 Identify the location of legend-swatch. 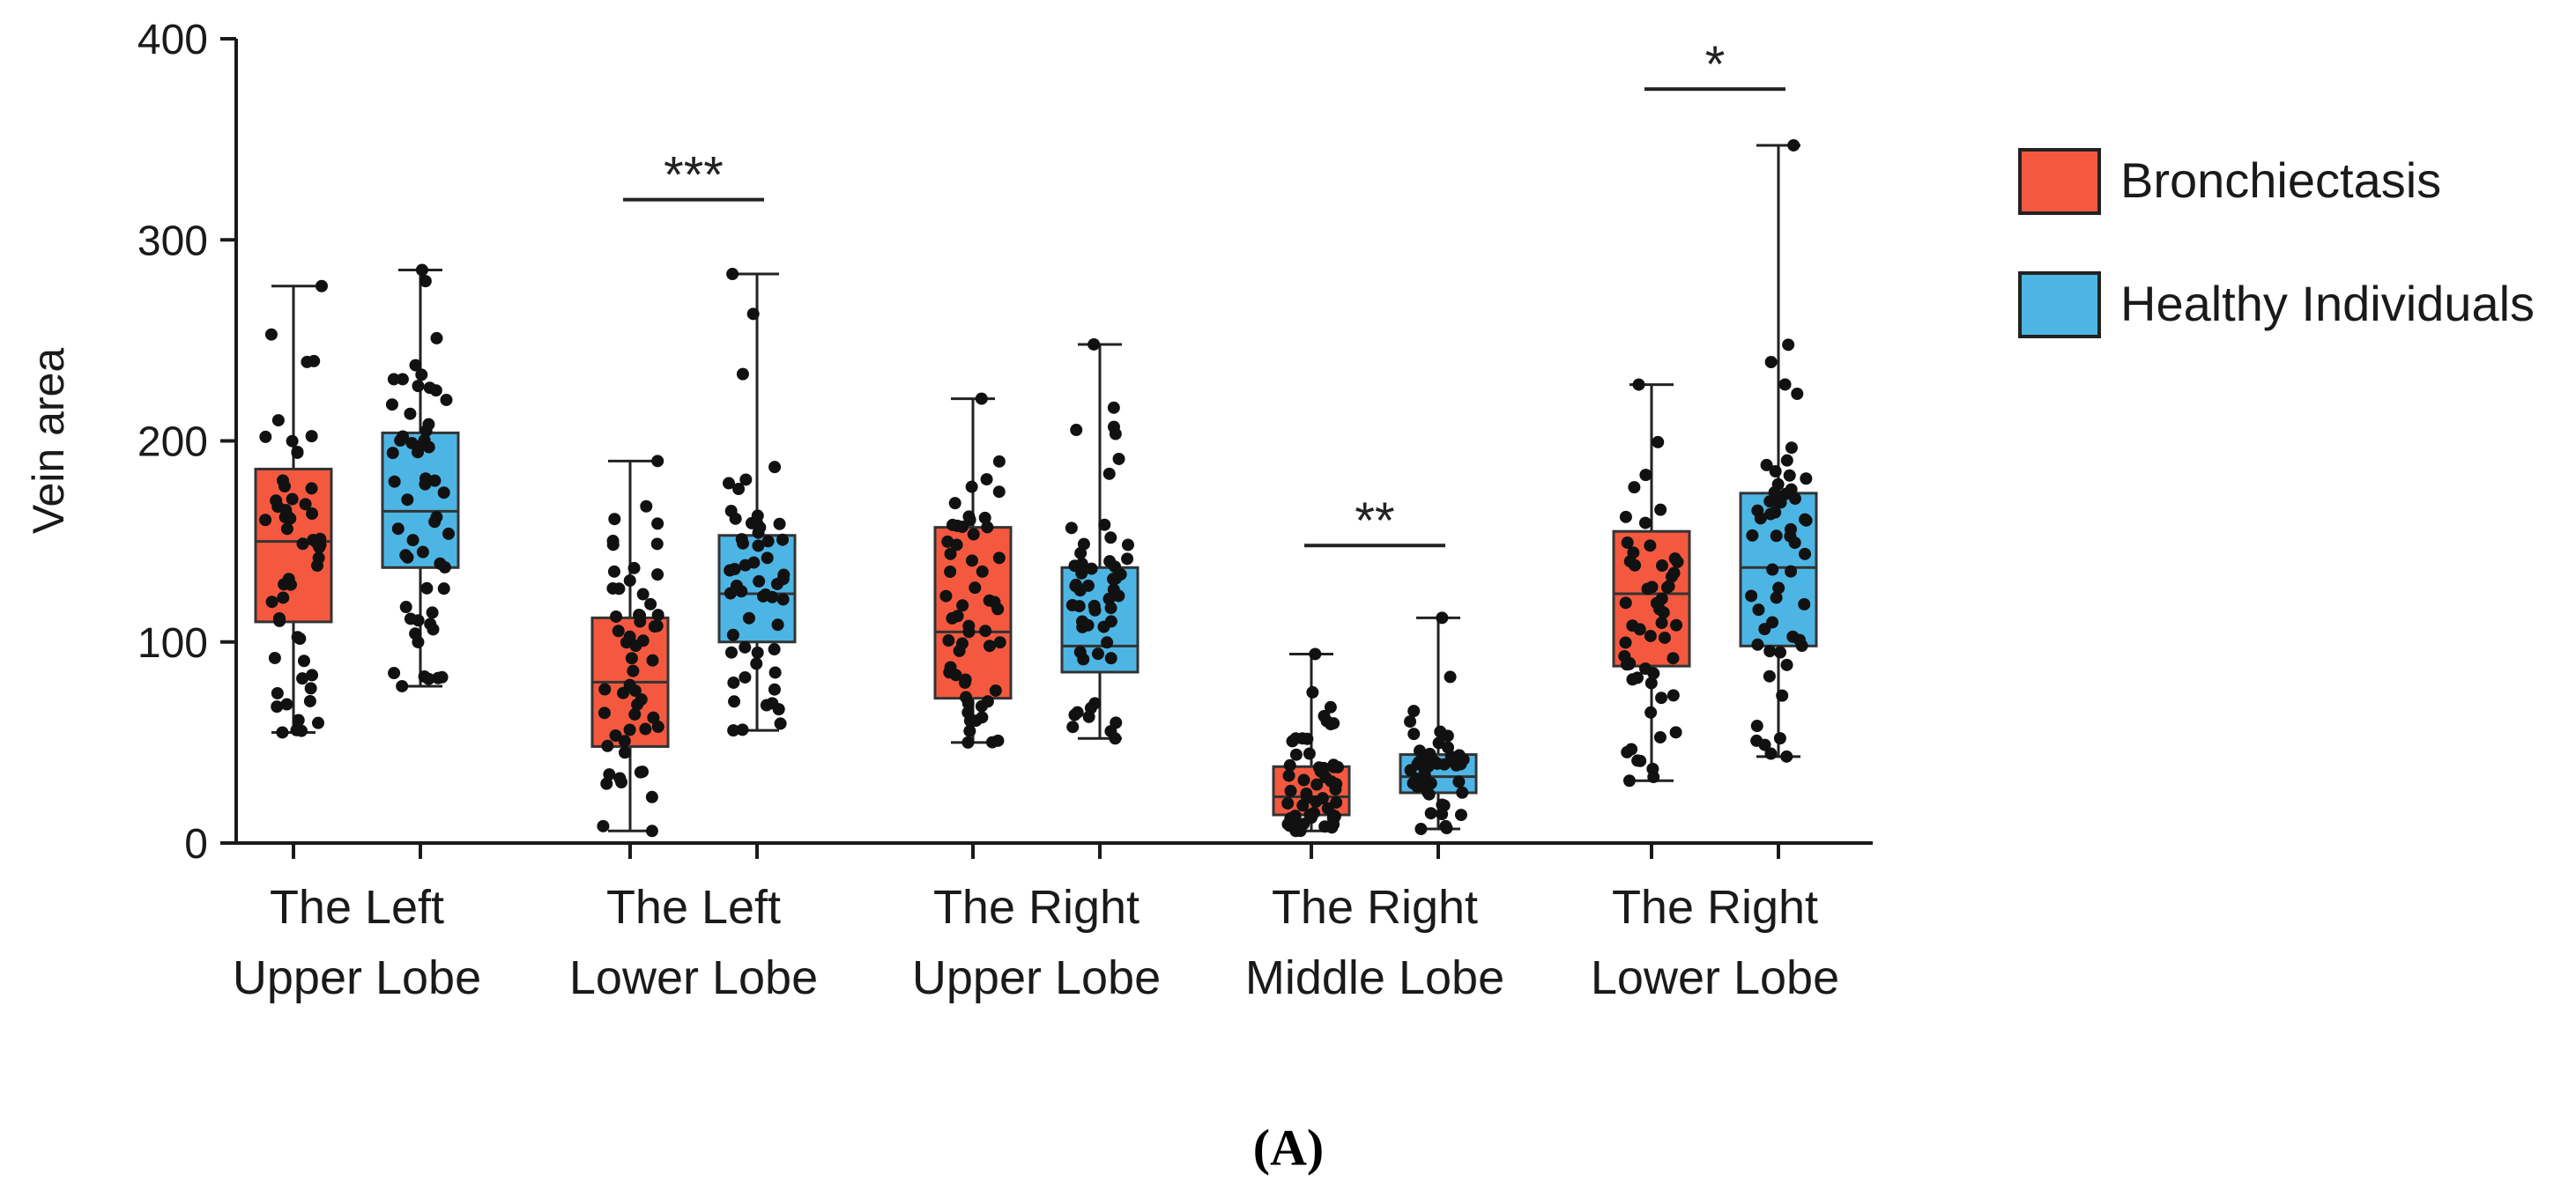
(2059, 182).